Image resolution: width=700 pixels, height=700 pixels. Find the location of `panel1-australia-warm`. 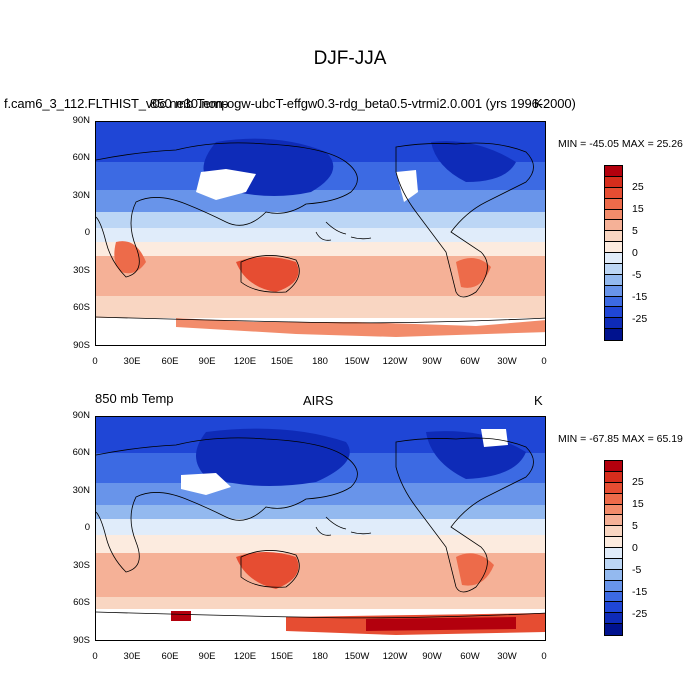

panel1-australia-warm is located at coordinates (267, 274).